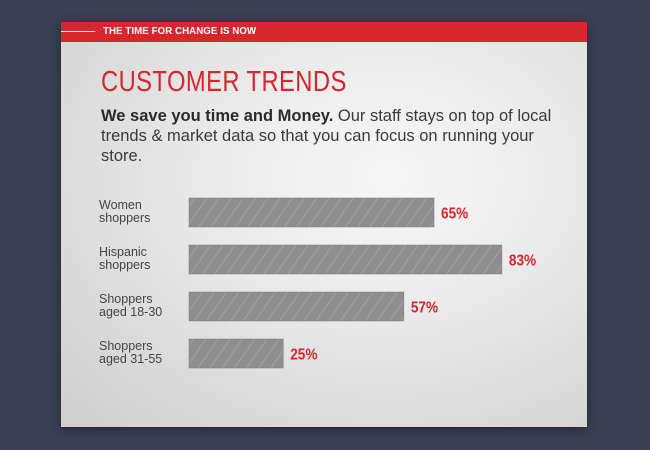 Image resolution: width=650 pixels, height=450 pixels. What do you see at coordinates (217, 116) in the screenshot?
I see `intro-bold: We save you time and Money.` at bounding box center [217, 116].